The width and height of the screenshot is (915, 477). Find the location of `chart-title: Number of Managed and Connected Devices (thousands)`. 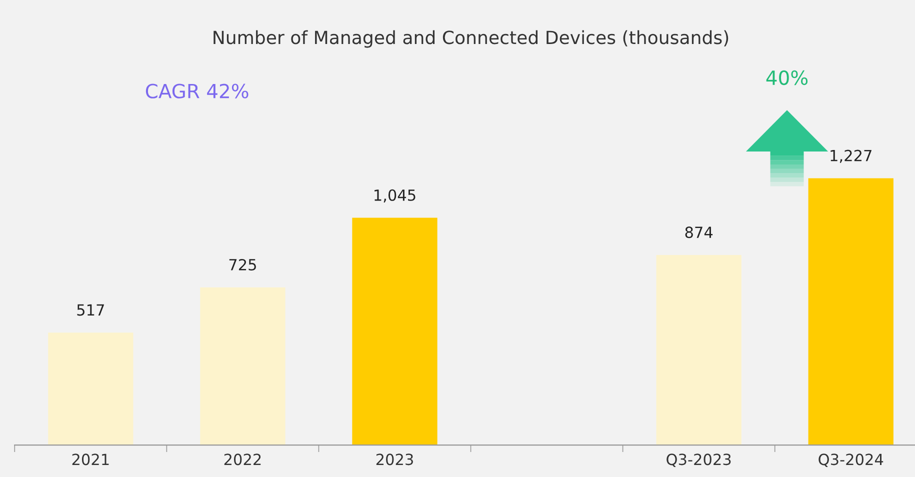

chart-title: Number of Managed and Connected Devices (thousands) is located at coordinates (471, 39).